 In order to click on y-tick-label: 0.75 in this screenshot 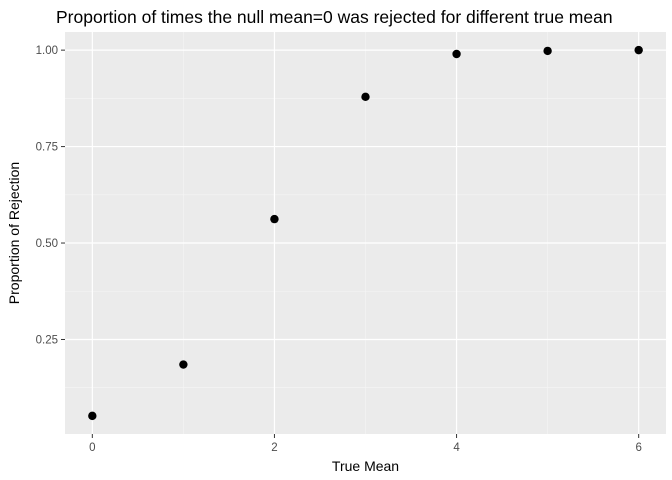, I will do `click(47, 148)`.